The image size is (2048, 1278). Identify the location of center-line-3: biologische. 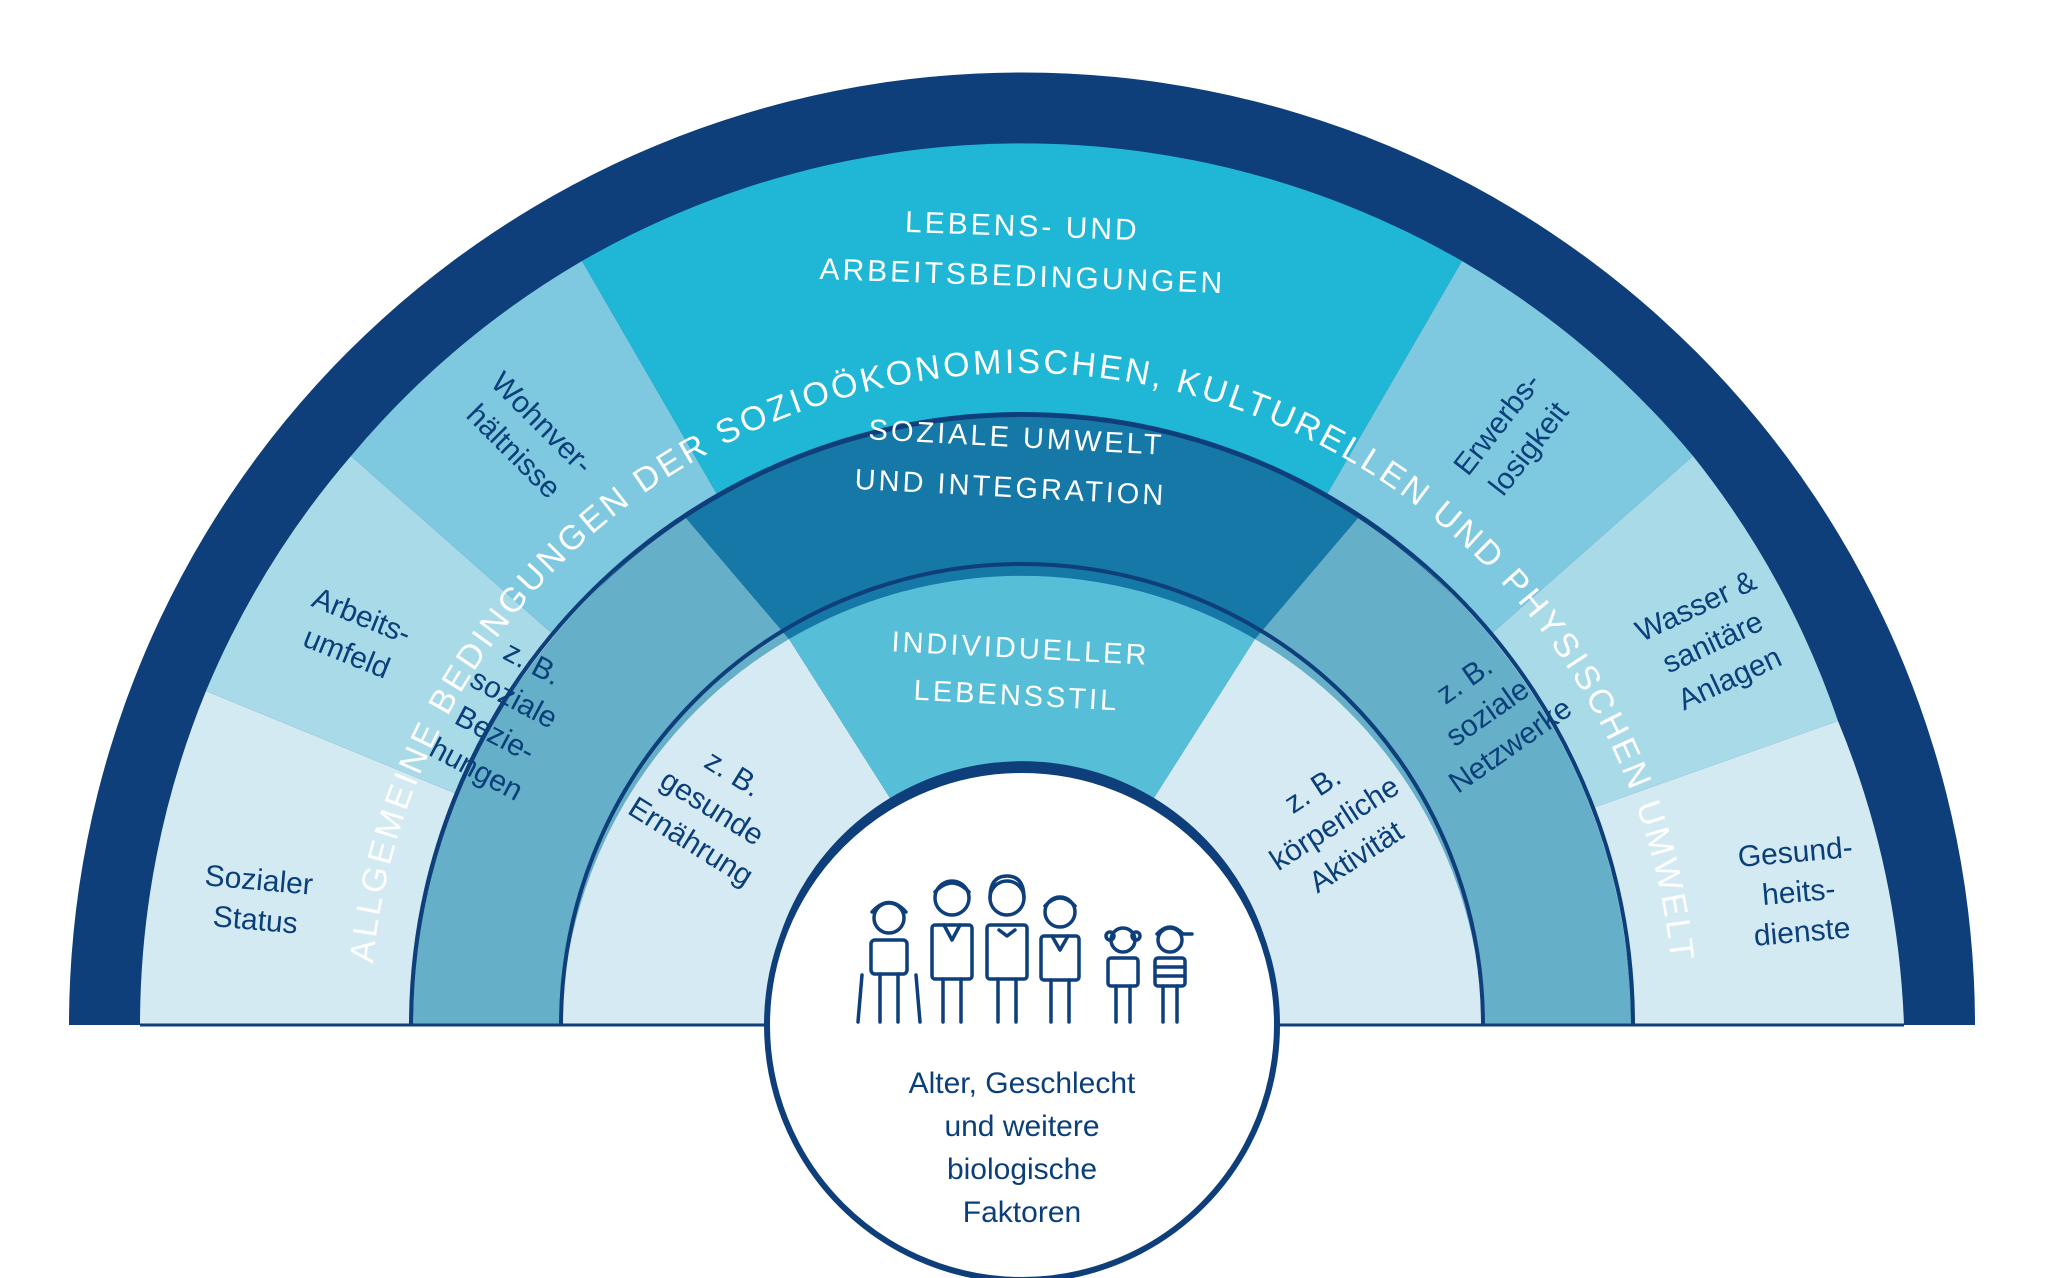
(1022, 1169).